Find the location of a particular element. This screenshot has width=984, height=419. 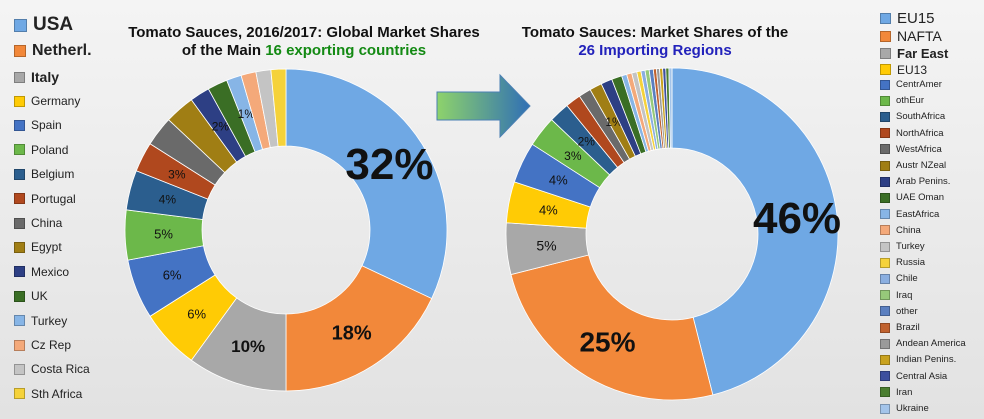

importer-legend-label: Indian Penins. is located at coordinates (926, 360).